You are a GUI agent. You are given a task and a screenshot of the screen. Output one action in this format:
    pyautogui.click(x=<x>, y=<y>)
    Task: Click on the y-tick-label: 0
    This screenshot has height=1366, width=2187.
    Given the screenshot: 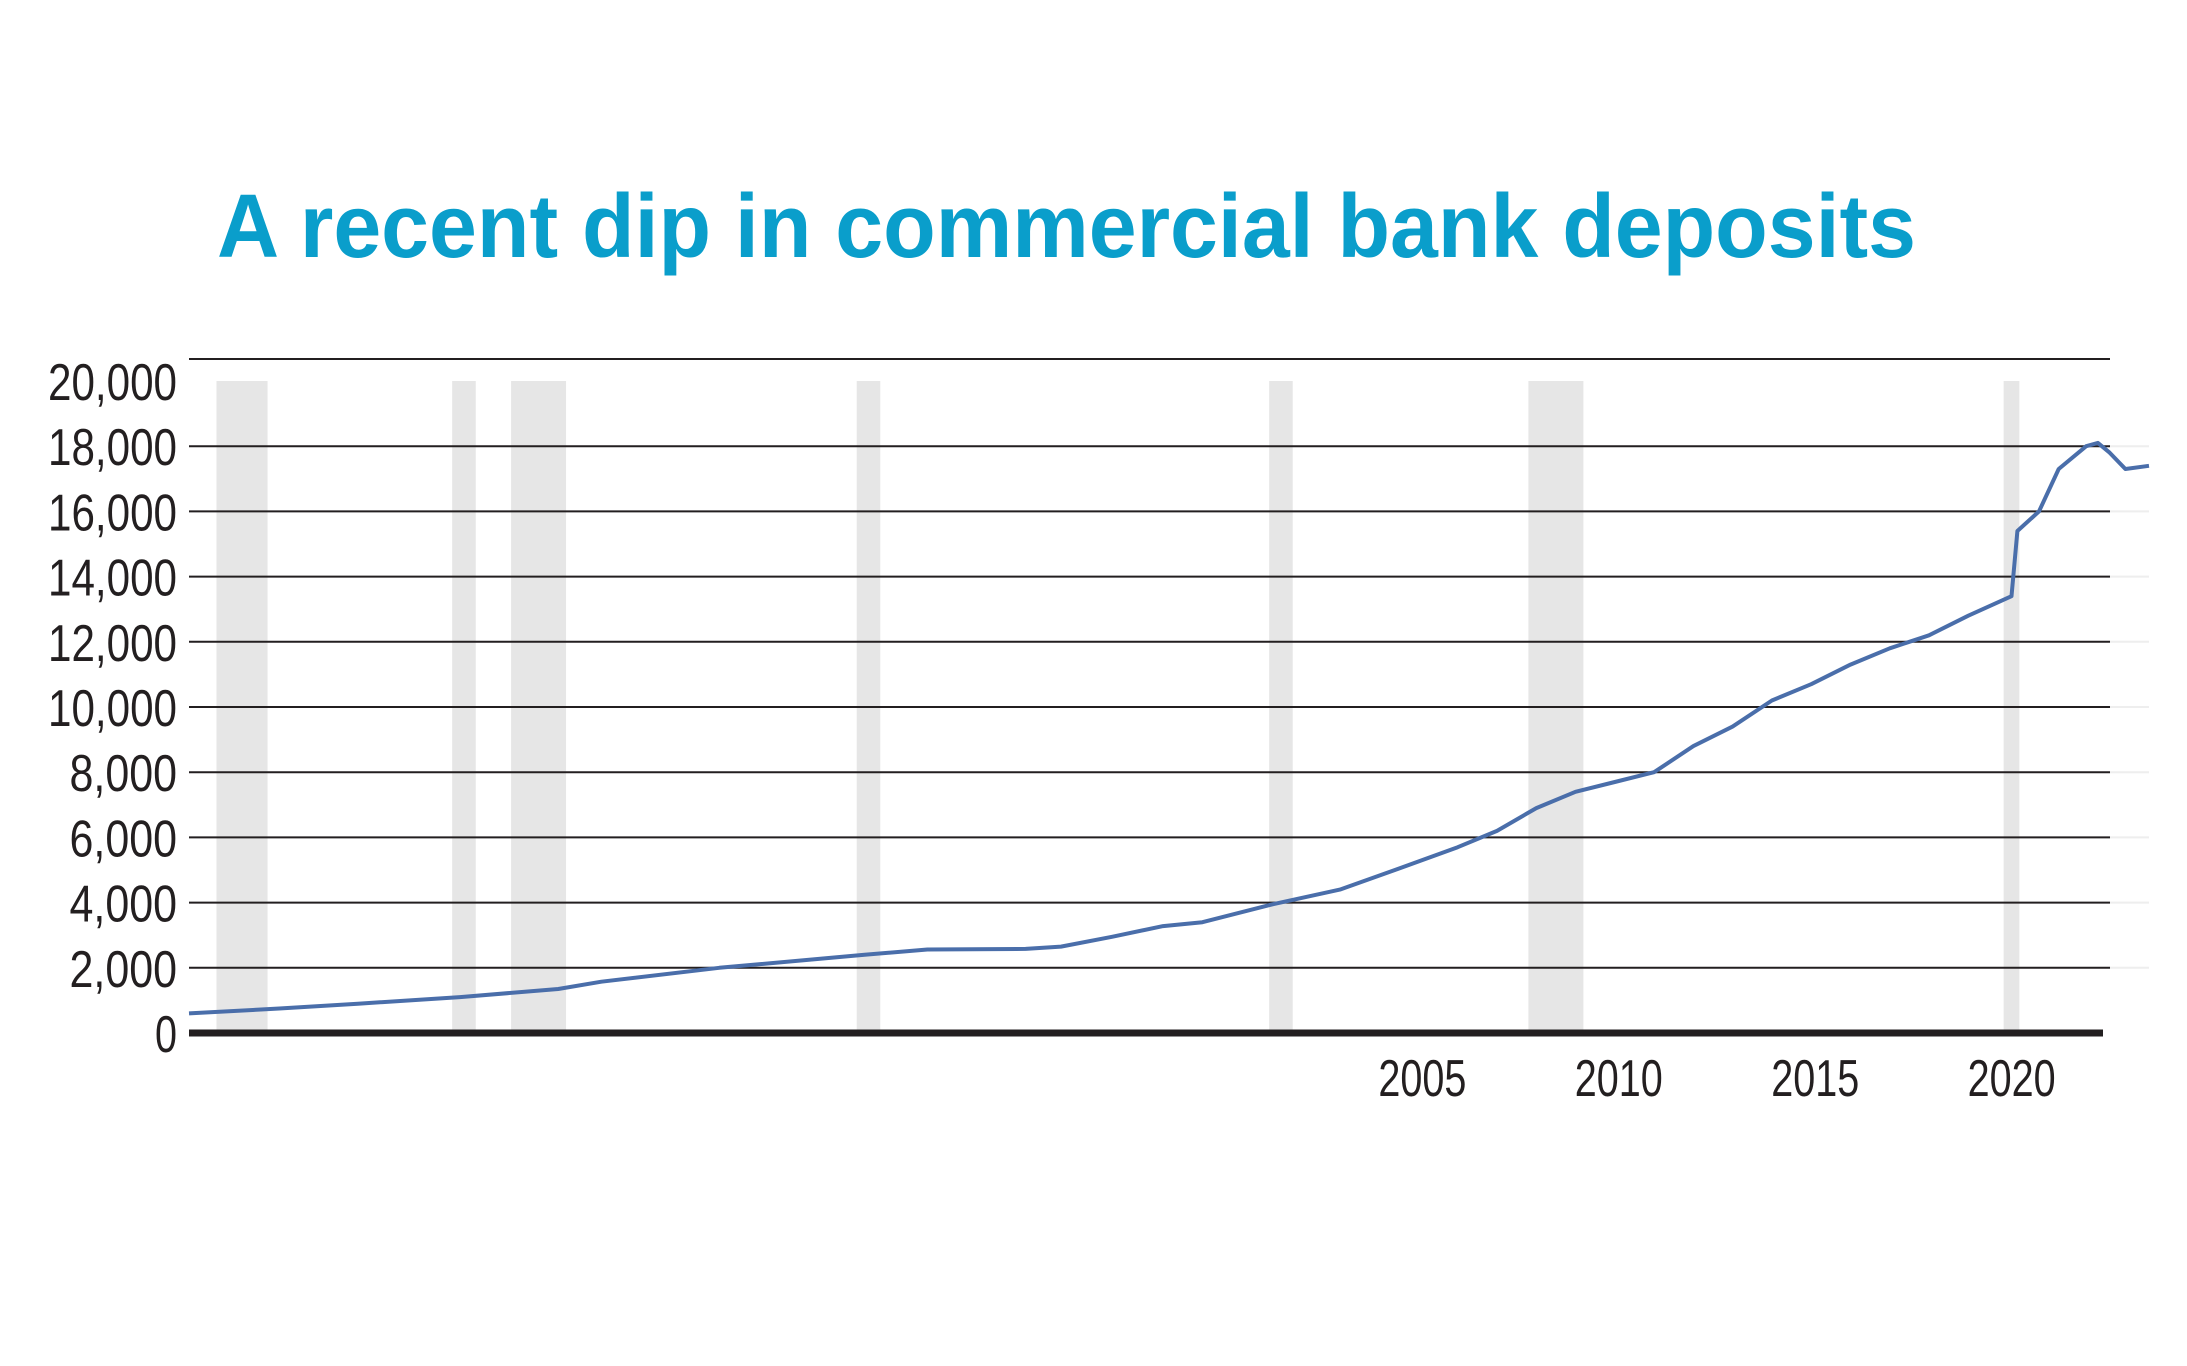 What is the action you would take?
    pyautogui.click(x=166, y=1035)
    